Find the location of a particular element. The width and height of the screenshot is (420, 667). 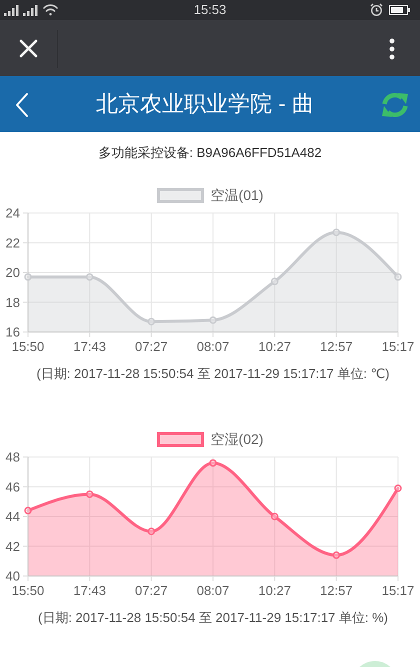

y-tick-label: 16 is located at coordinates (13, 332).